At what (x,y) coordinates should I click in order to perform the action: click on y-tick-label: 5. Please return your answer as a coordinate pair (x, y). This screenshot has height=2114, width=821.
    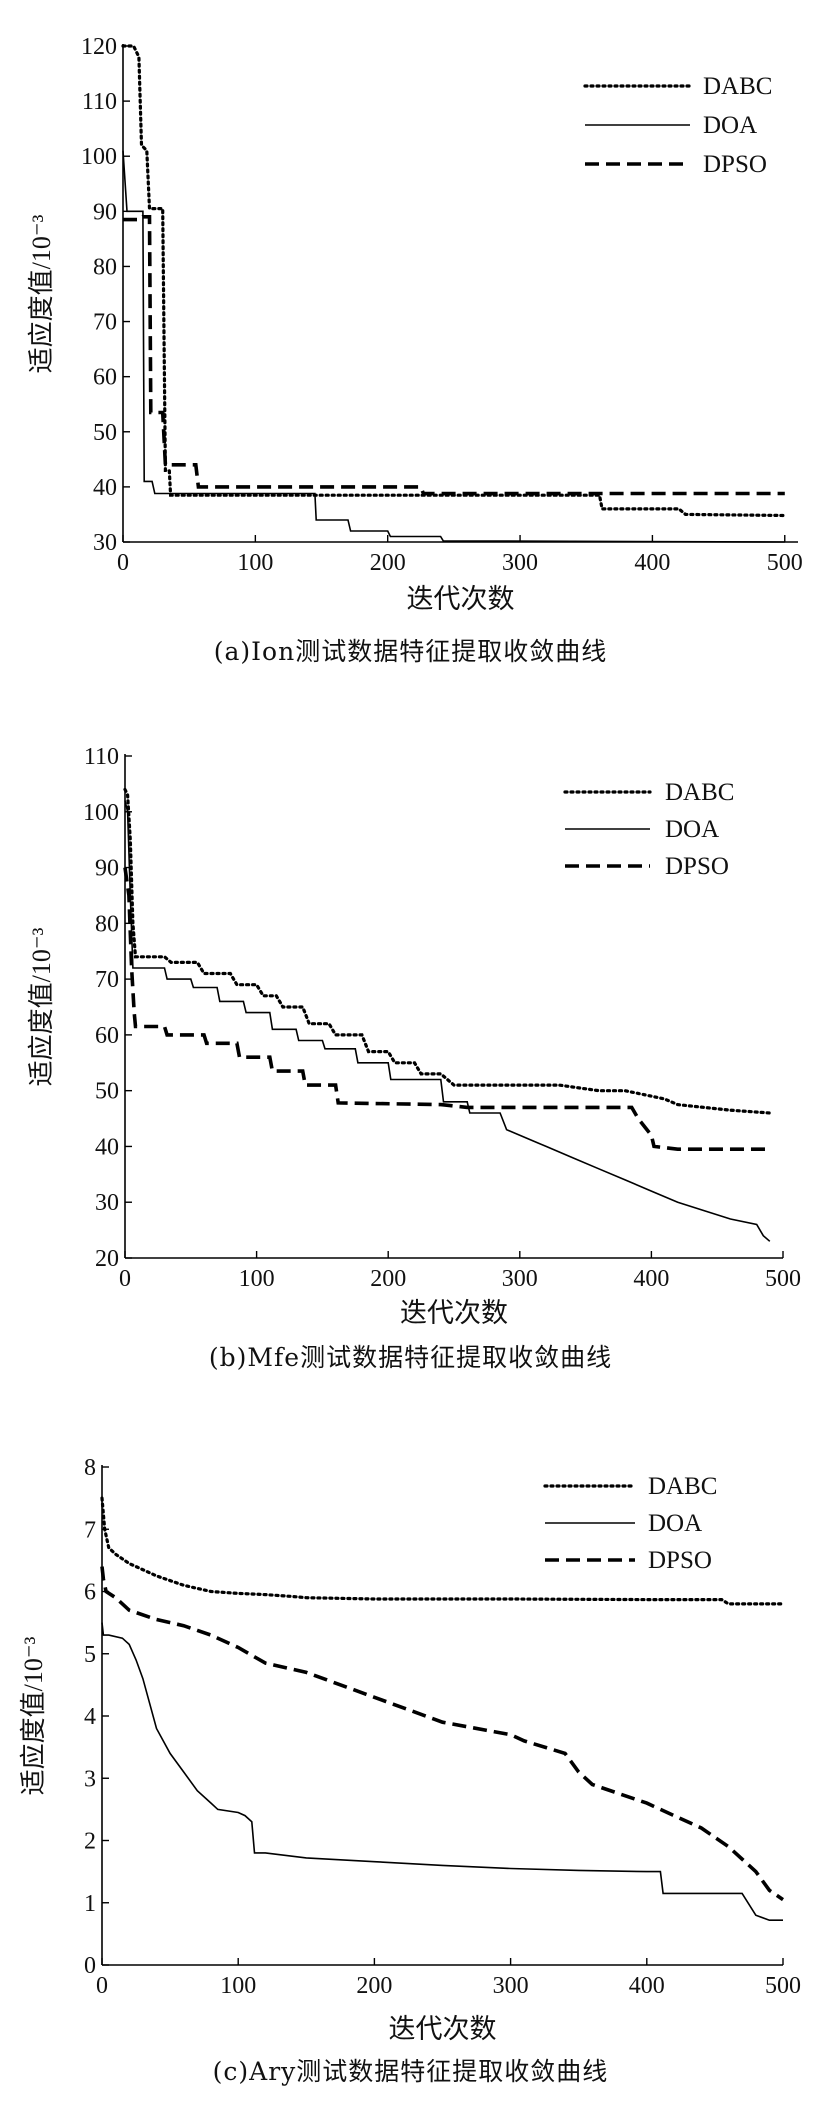
    Looking at the image, I should click on (90, 1655).